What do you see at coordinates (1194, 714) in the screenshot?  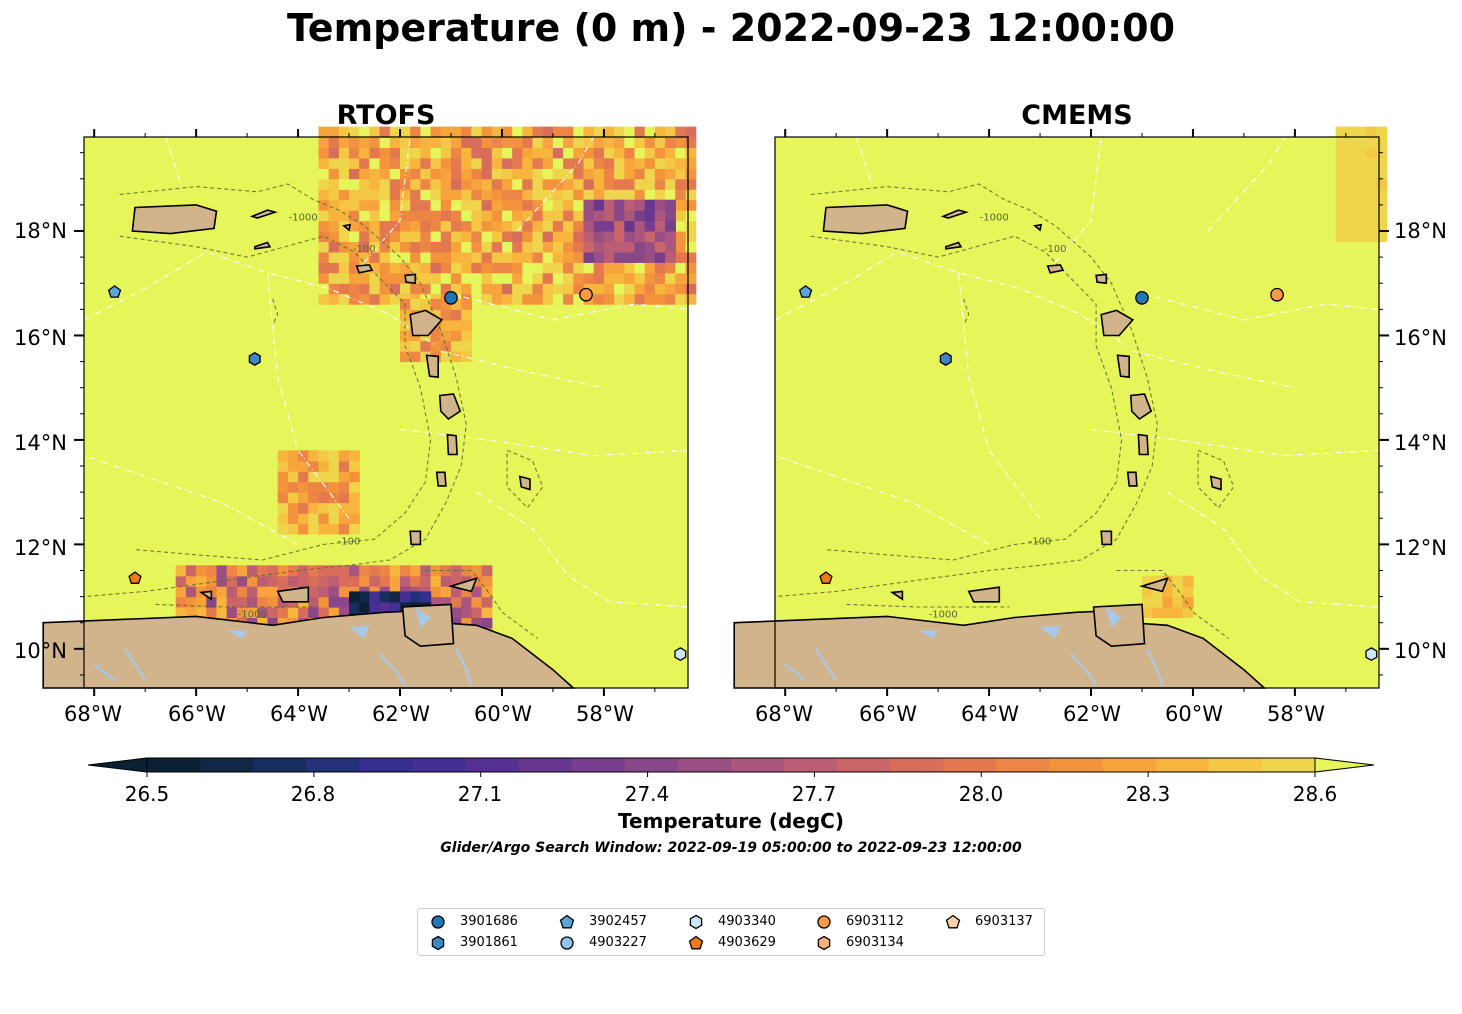 I see `lon-label: 60°W` at bounding box center [1194, 714].